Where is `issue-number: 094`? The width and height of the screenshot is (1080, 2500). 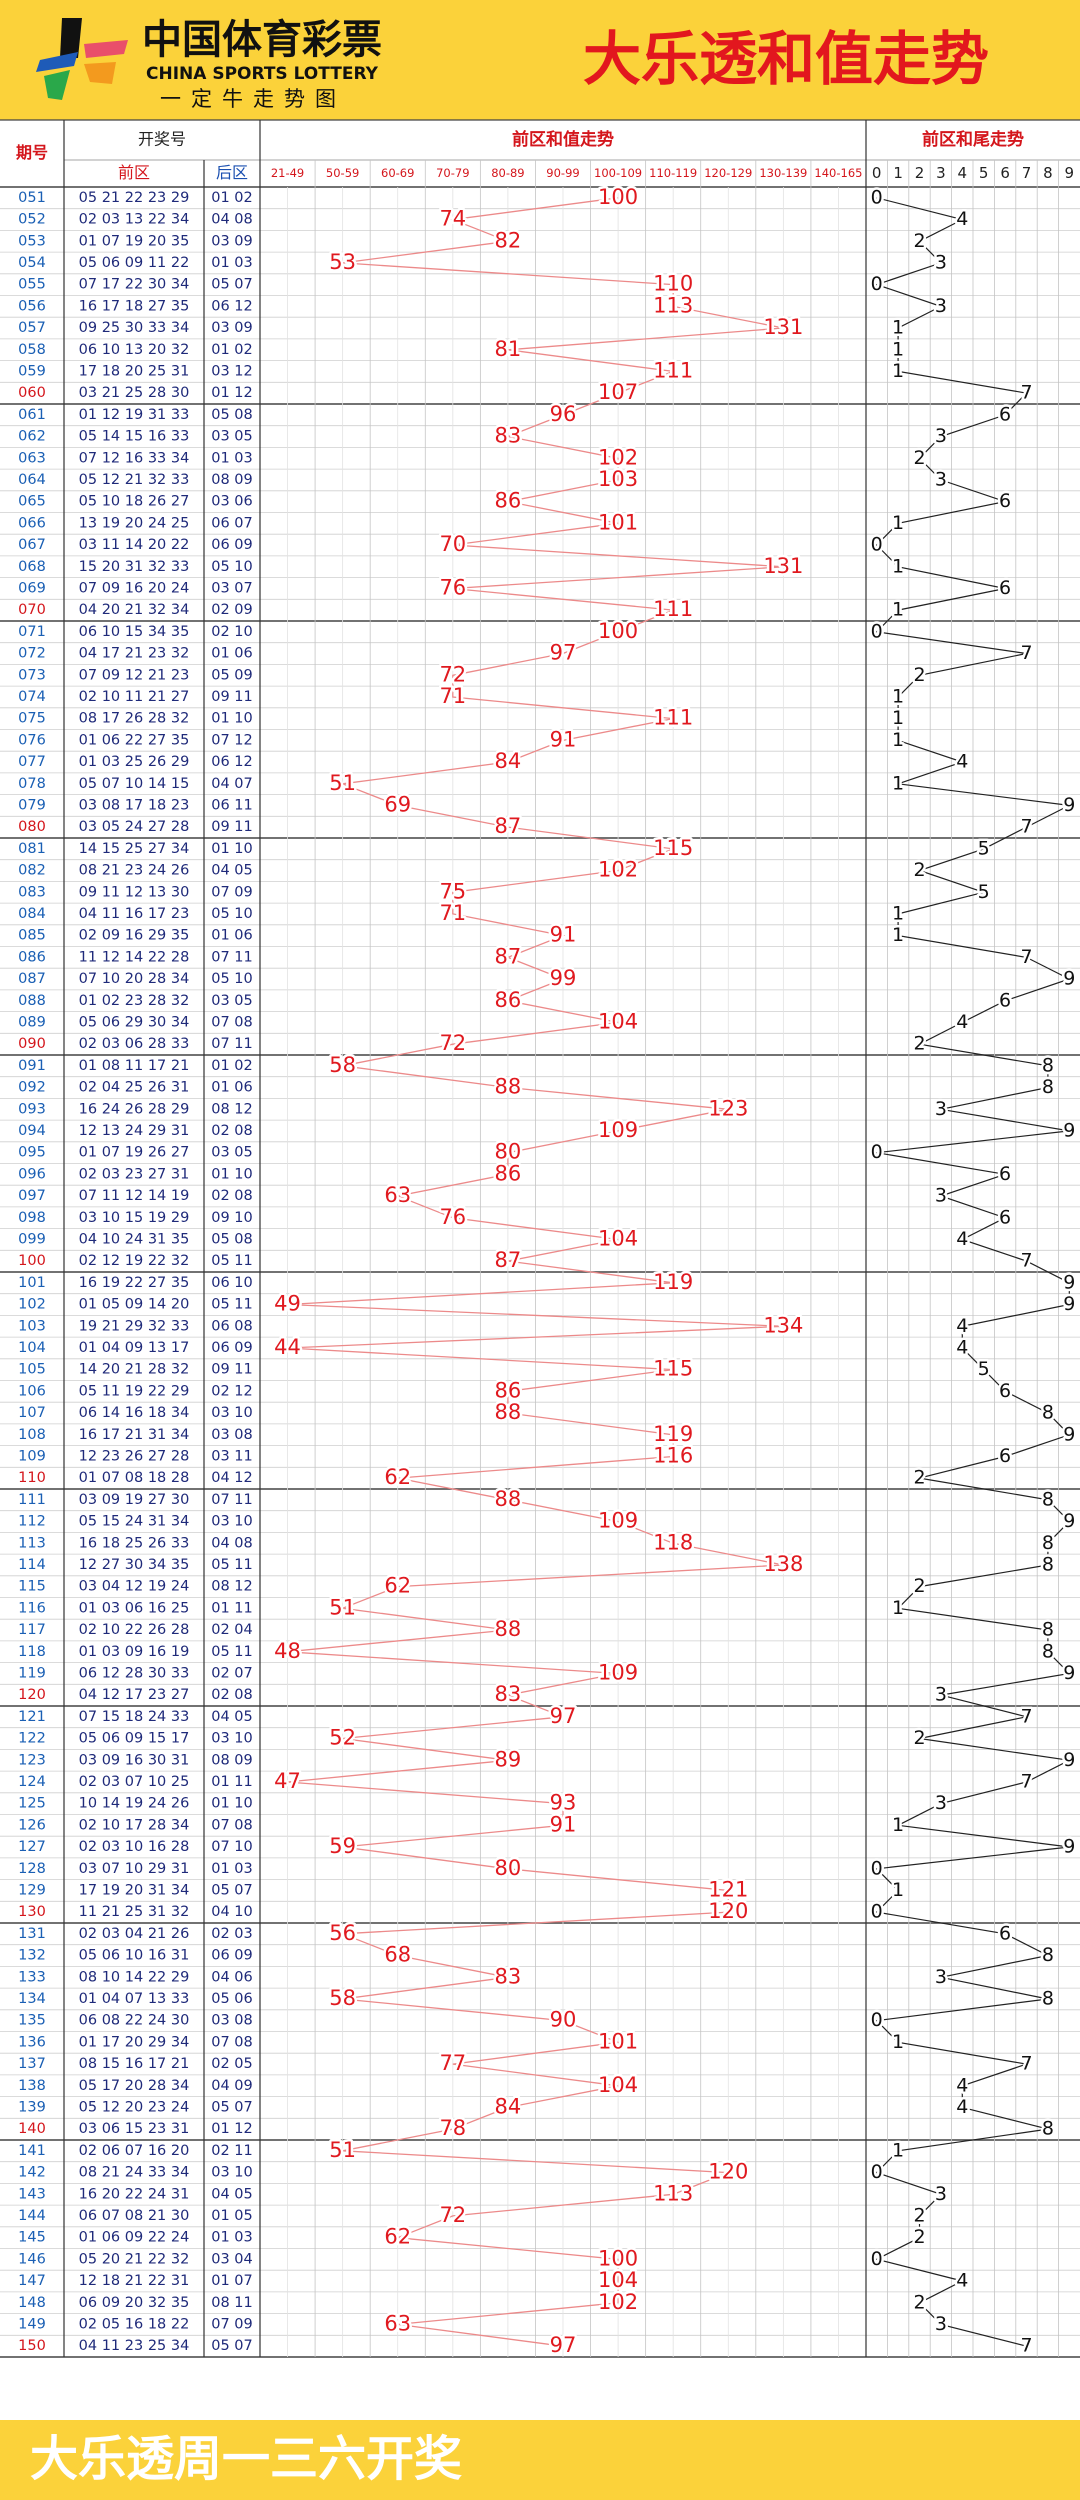
issue-number: 094 is located at coordinates (32, 1131).